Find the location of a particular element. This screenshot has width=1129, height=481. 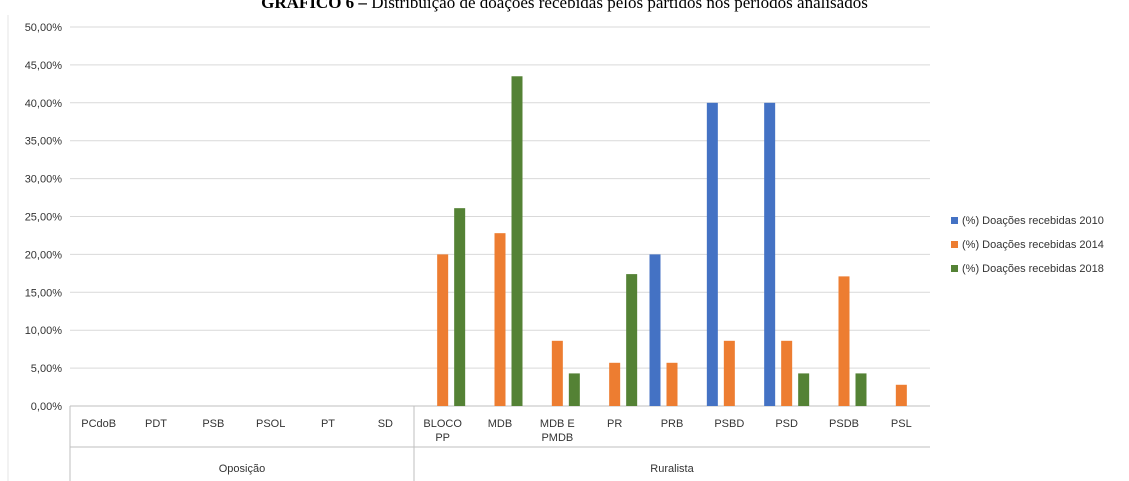

y-tick-label: 10,00% is located at coordinates (44, 331).